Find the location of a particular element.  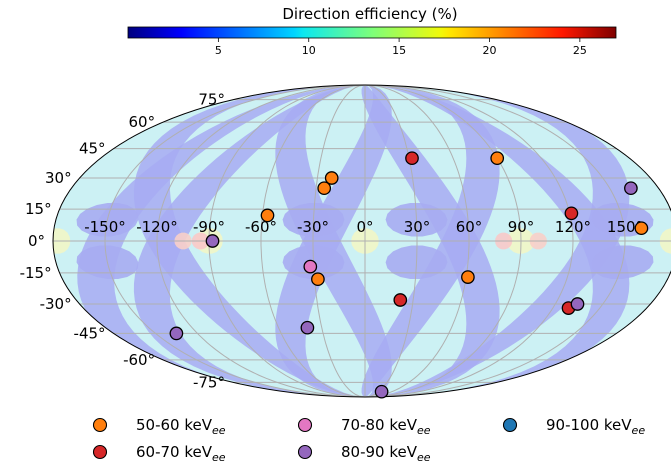

longitude-label: 90° is located at coordinates (521, 227).